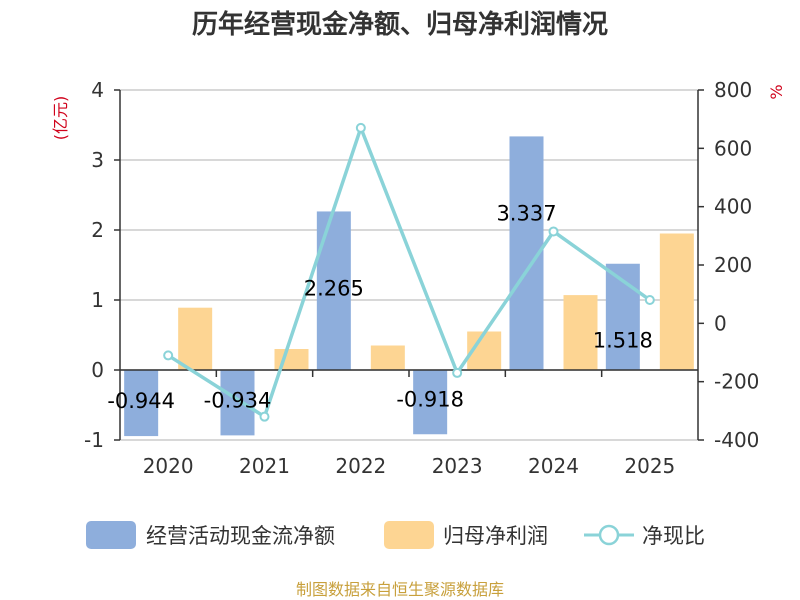 This screenshot has height=600, width=800. What do you see at coordinates (97, 230) in the screenshot?
I see `left-tick-label: 2` at bounding box center [97, 230].